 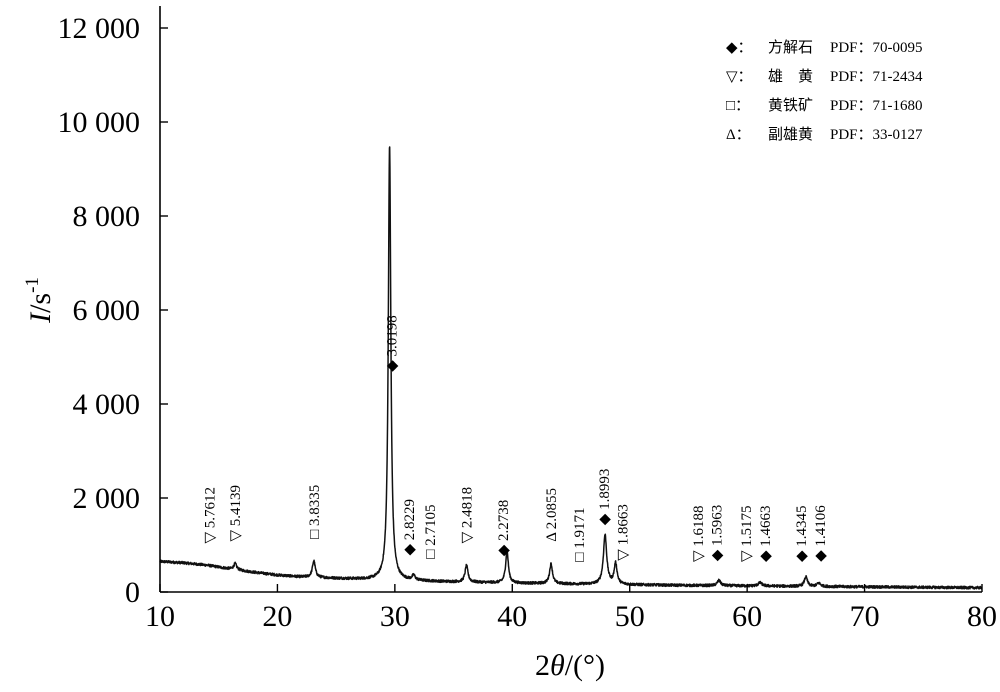 What do you see at coordinates (747, 616) in the screenshot?
I see `x-tick-label: 60` at bounding box center [747, 616].